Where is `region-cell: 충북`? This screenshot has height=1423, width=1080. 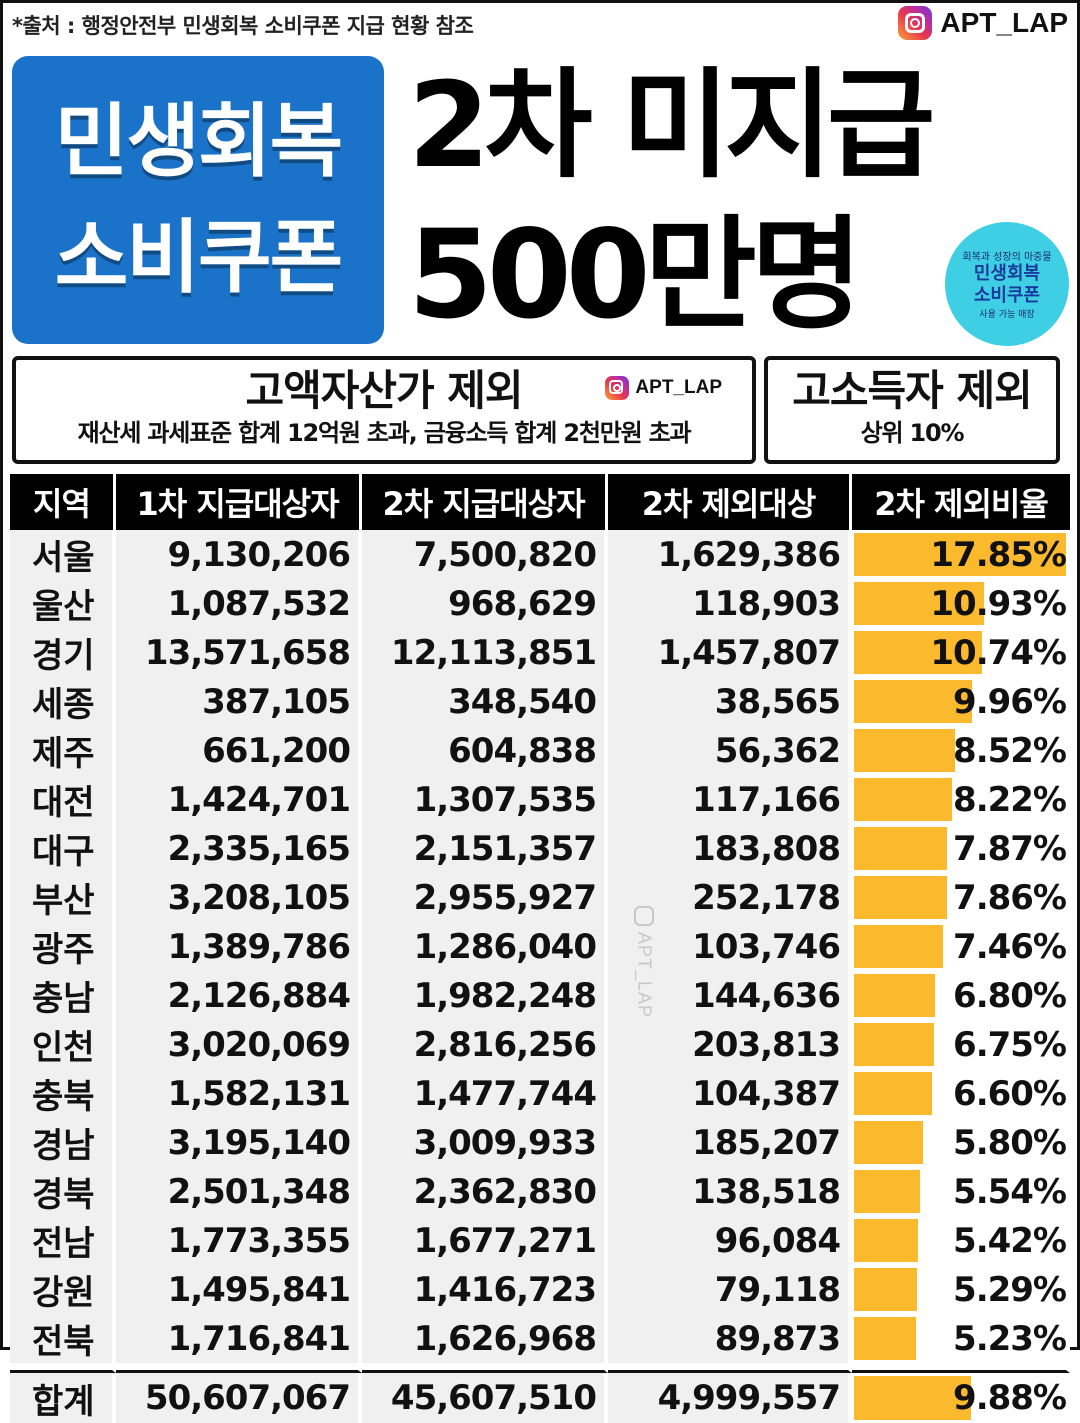 region-cell: 충북 is located at coordinates (63, 1093).